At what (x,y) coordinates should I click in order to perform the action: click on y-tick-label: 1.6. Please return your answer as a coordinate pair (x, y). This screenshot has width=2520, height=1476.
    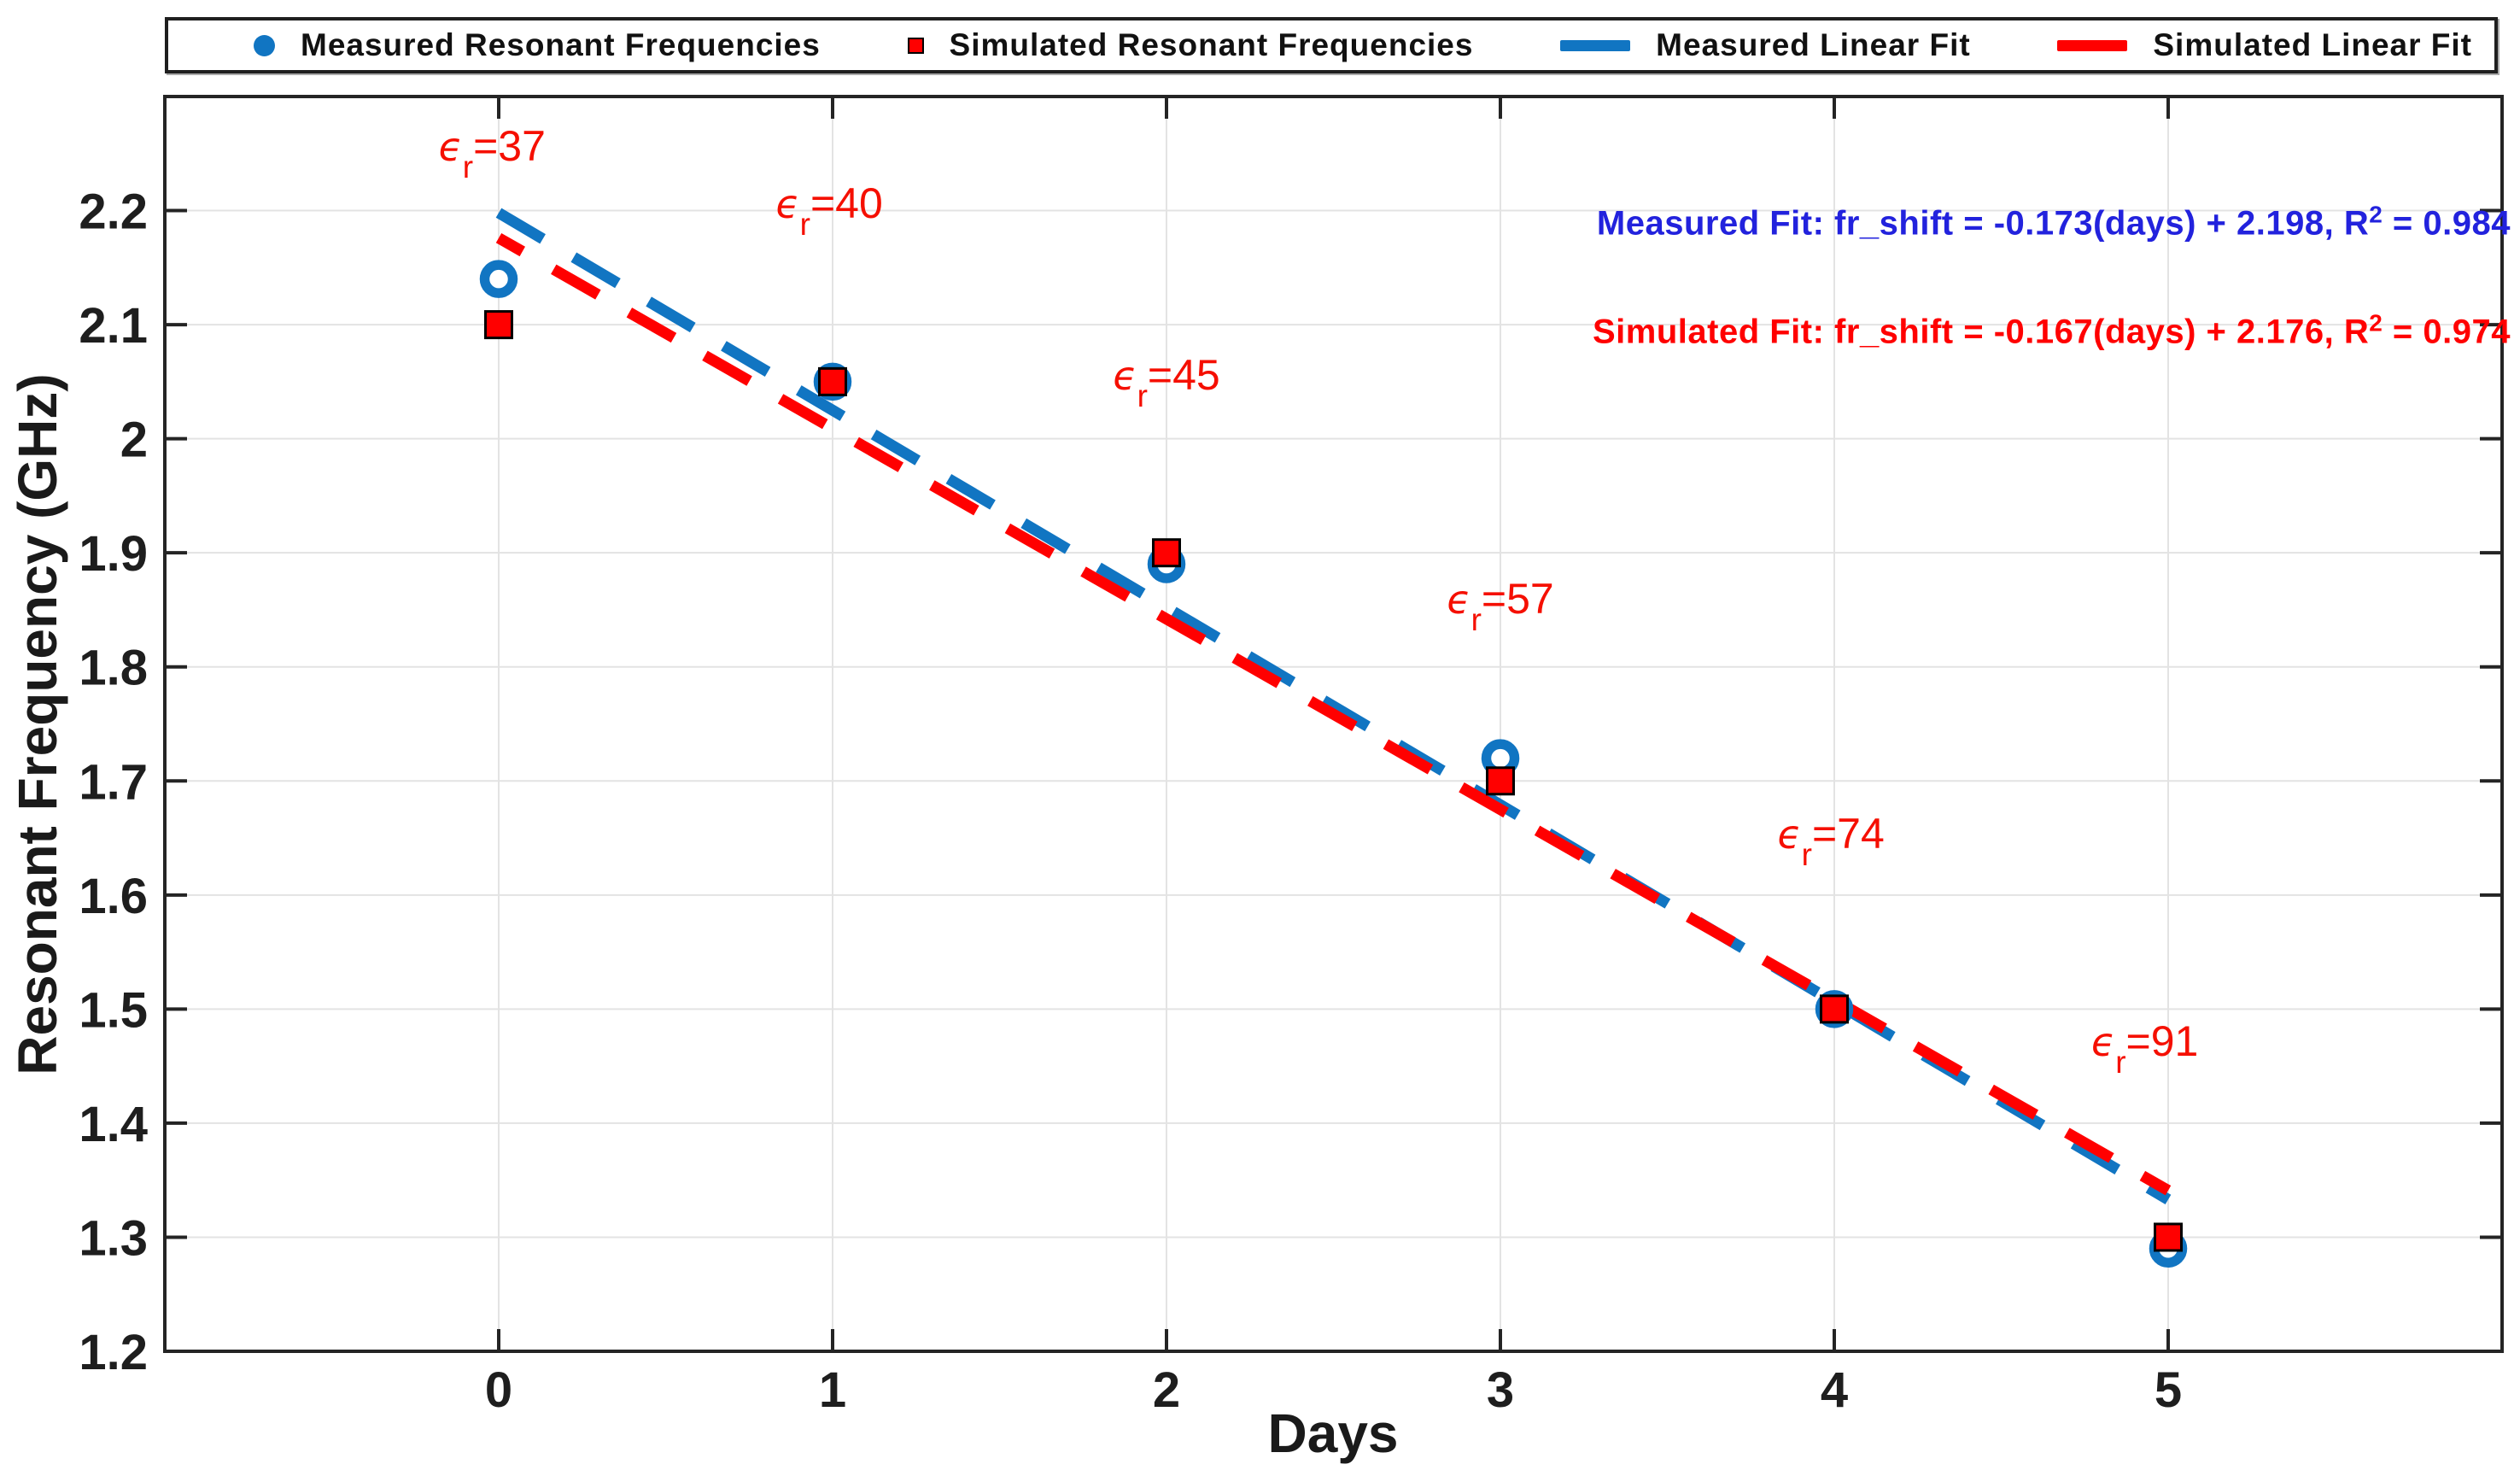
    Looking at the image, I should click on (113, 896).